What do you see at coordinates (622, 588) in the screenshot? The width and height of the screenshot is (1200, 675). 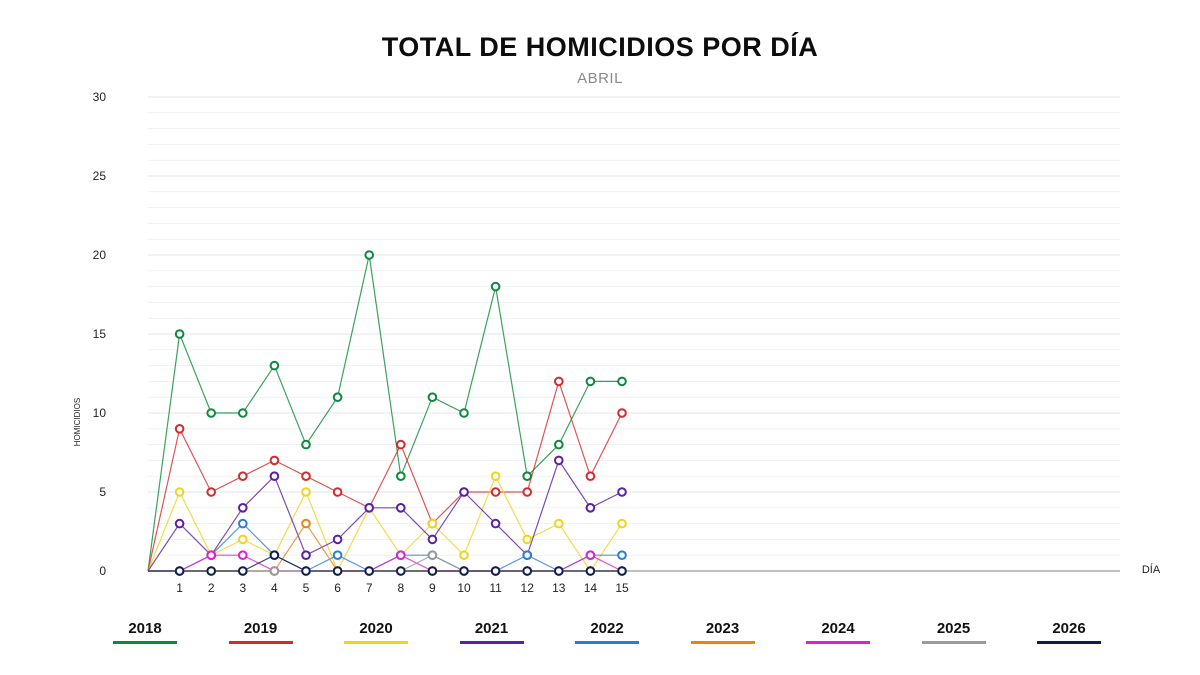 I see `x-tick-label: 15` at bounding box center [622, 588].